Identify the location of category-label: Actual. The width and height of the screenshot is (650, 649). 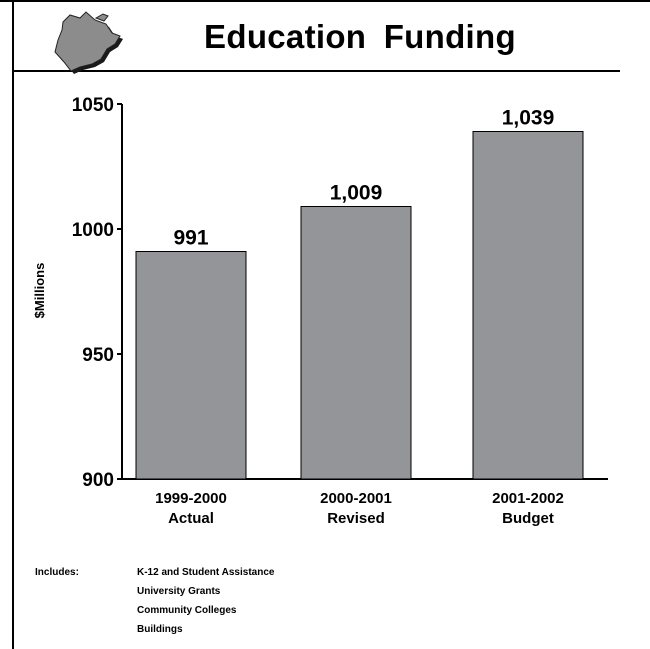
(191, 518).